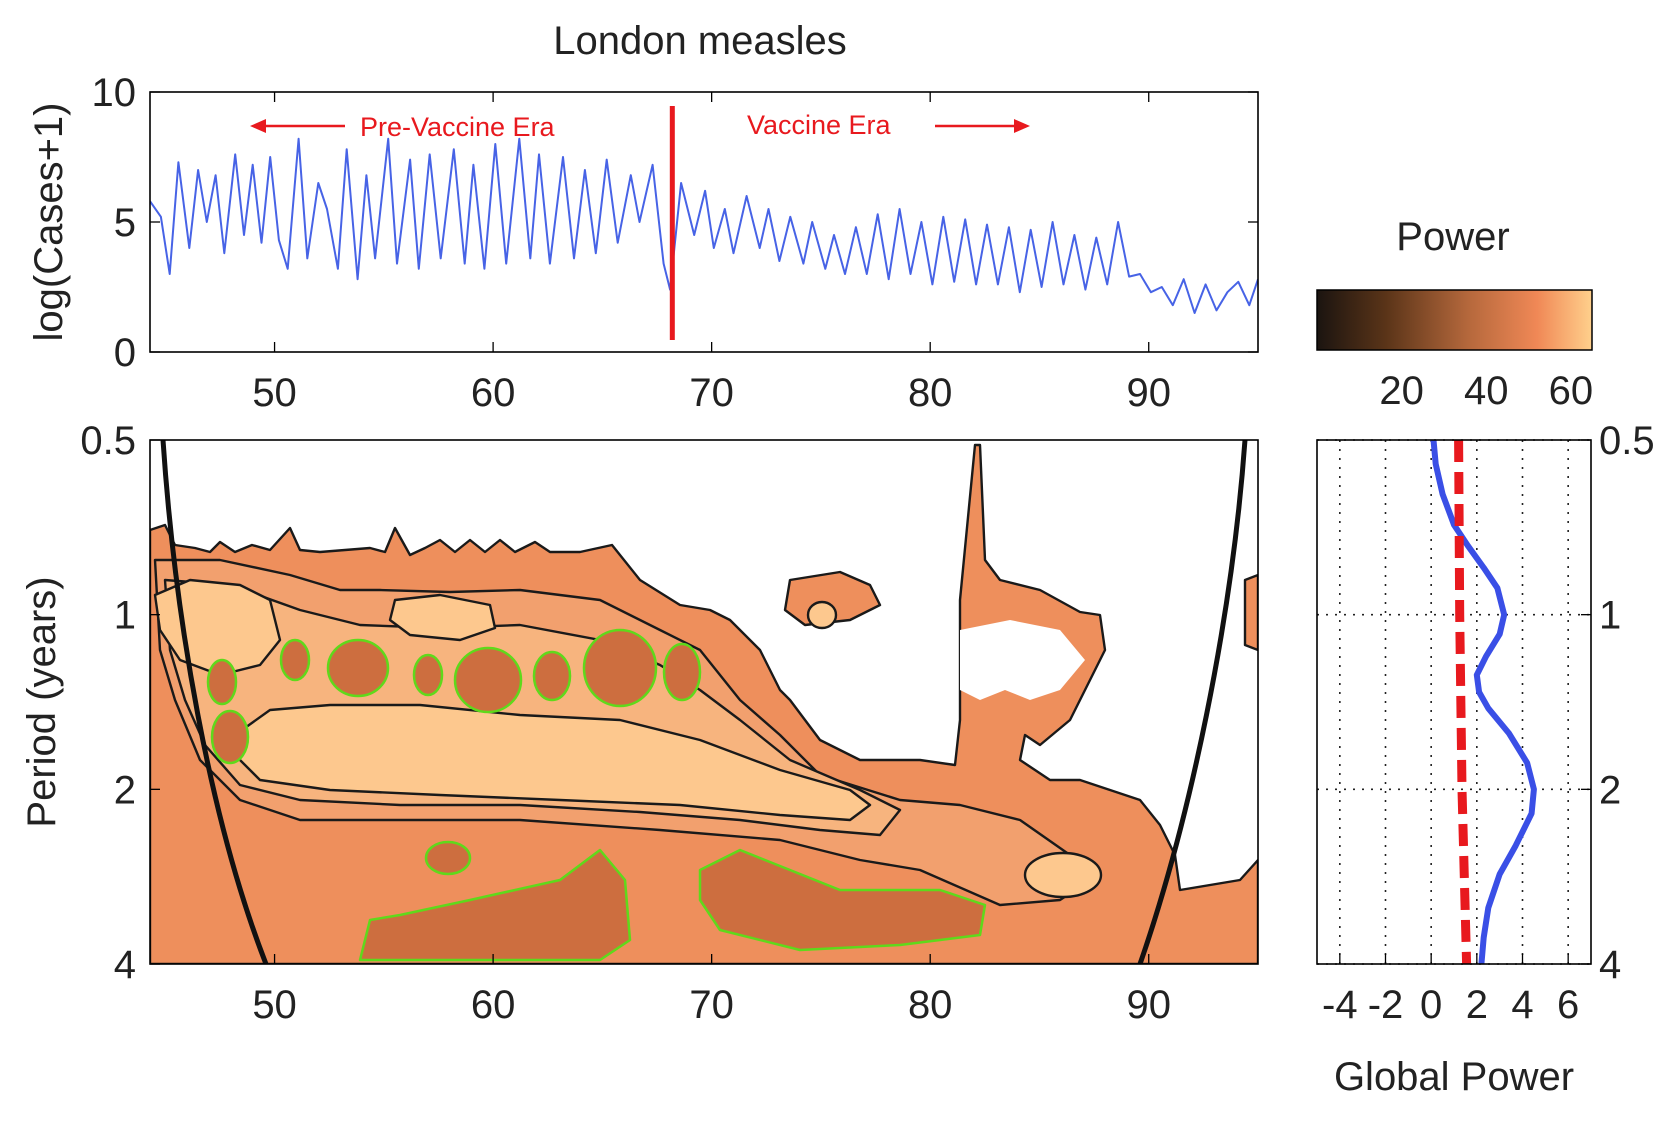 The height and width of the screenshot is (1122, 1677). Describe the element at coordinates (1022, 660) in the screenshot. I see `contour-gap-right` at that location.